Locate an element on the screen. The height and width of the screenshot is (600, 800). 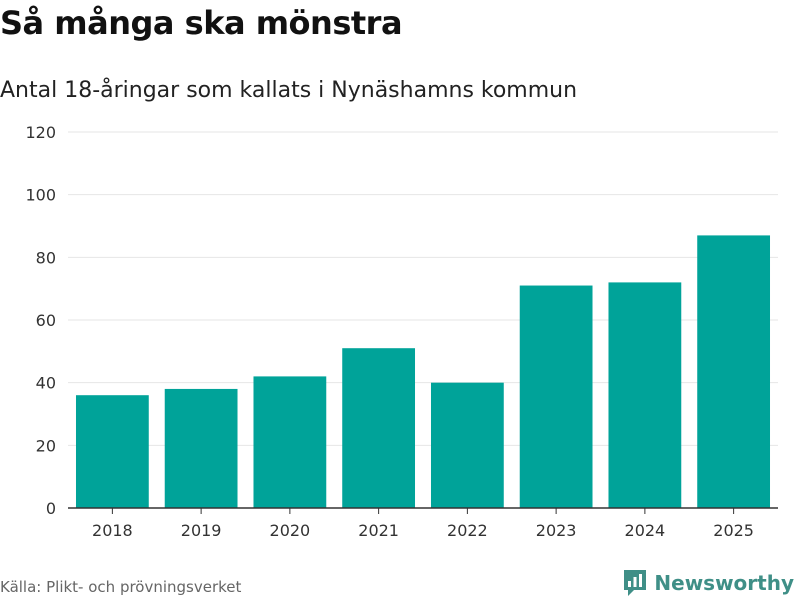
bar-2021 is located at coordinates (379, 428).